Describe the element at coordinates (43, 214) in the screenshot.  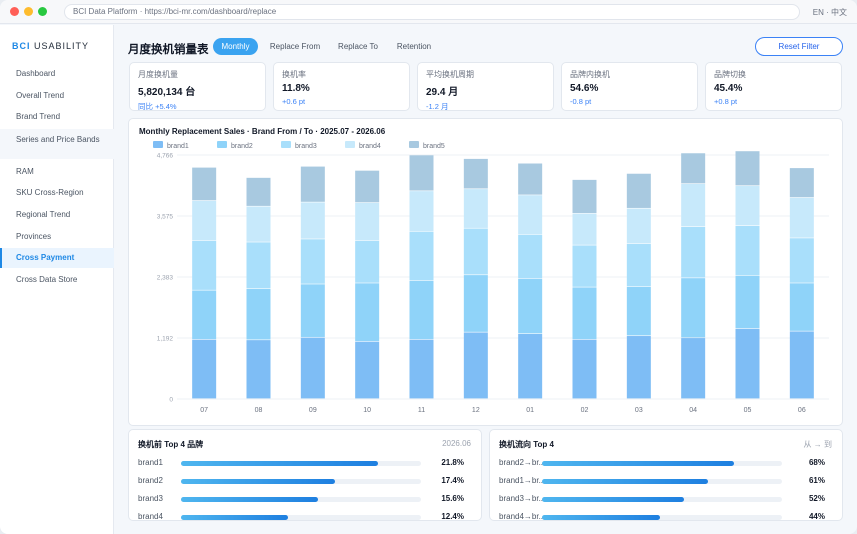
I see `sidebar-item-regional-trend: Regional Trend` at that location.